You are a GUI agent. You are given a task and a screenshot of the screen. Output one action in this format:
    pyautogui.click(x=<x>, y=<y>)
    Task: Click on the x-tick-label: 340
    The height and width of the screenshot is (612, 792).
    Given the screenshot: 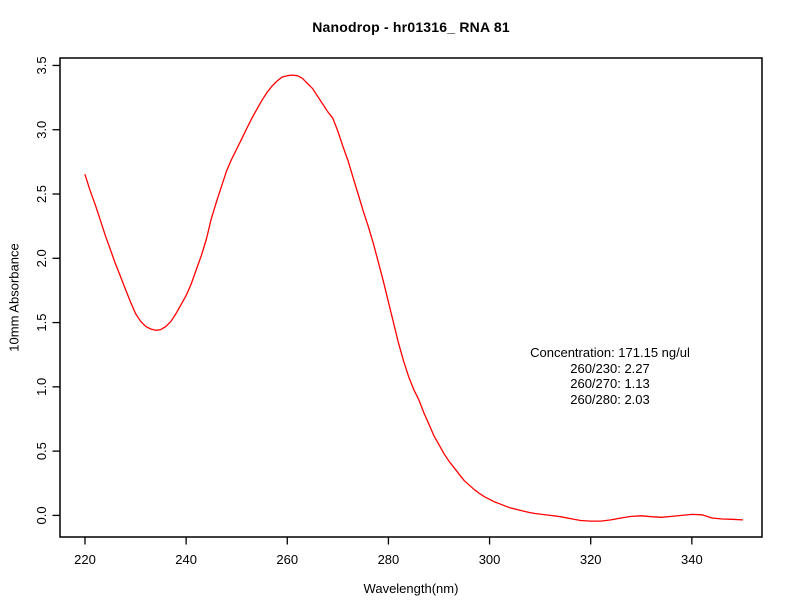 What is the action you would take?
    pyautogui.click(x=692, y=559)
    